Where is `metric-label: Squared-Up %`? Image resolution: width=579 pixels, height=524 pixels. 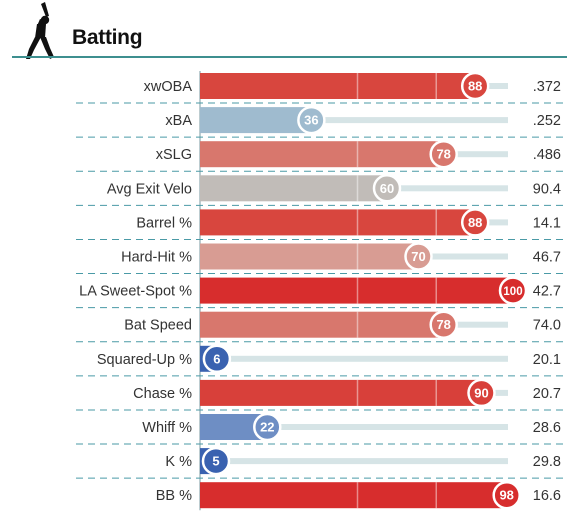
metric-label: Squared-Up % is located at coordinates (144, 360).